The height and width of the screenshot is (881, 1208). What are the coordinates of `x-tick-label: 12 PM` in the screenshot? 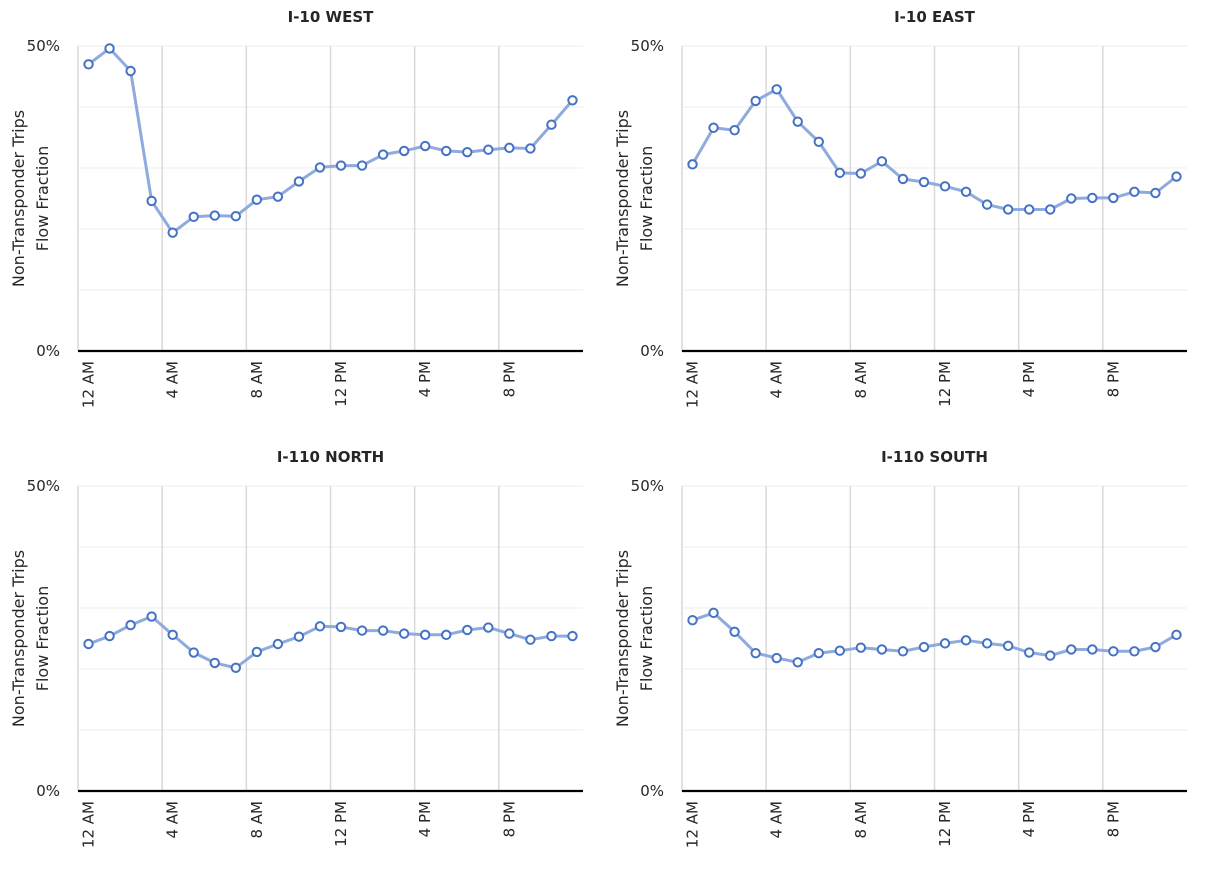 It's located at (945, 824).